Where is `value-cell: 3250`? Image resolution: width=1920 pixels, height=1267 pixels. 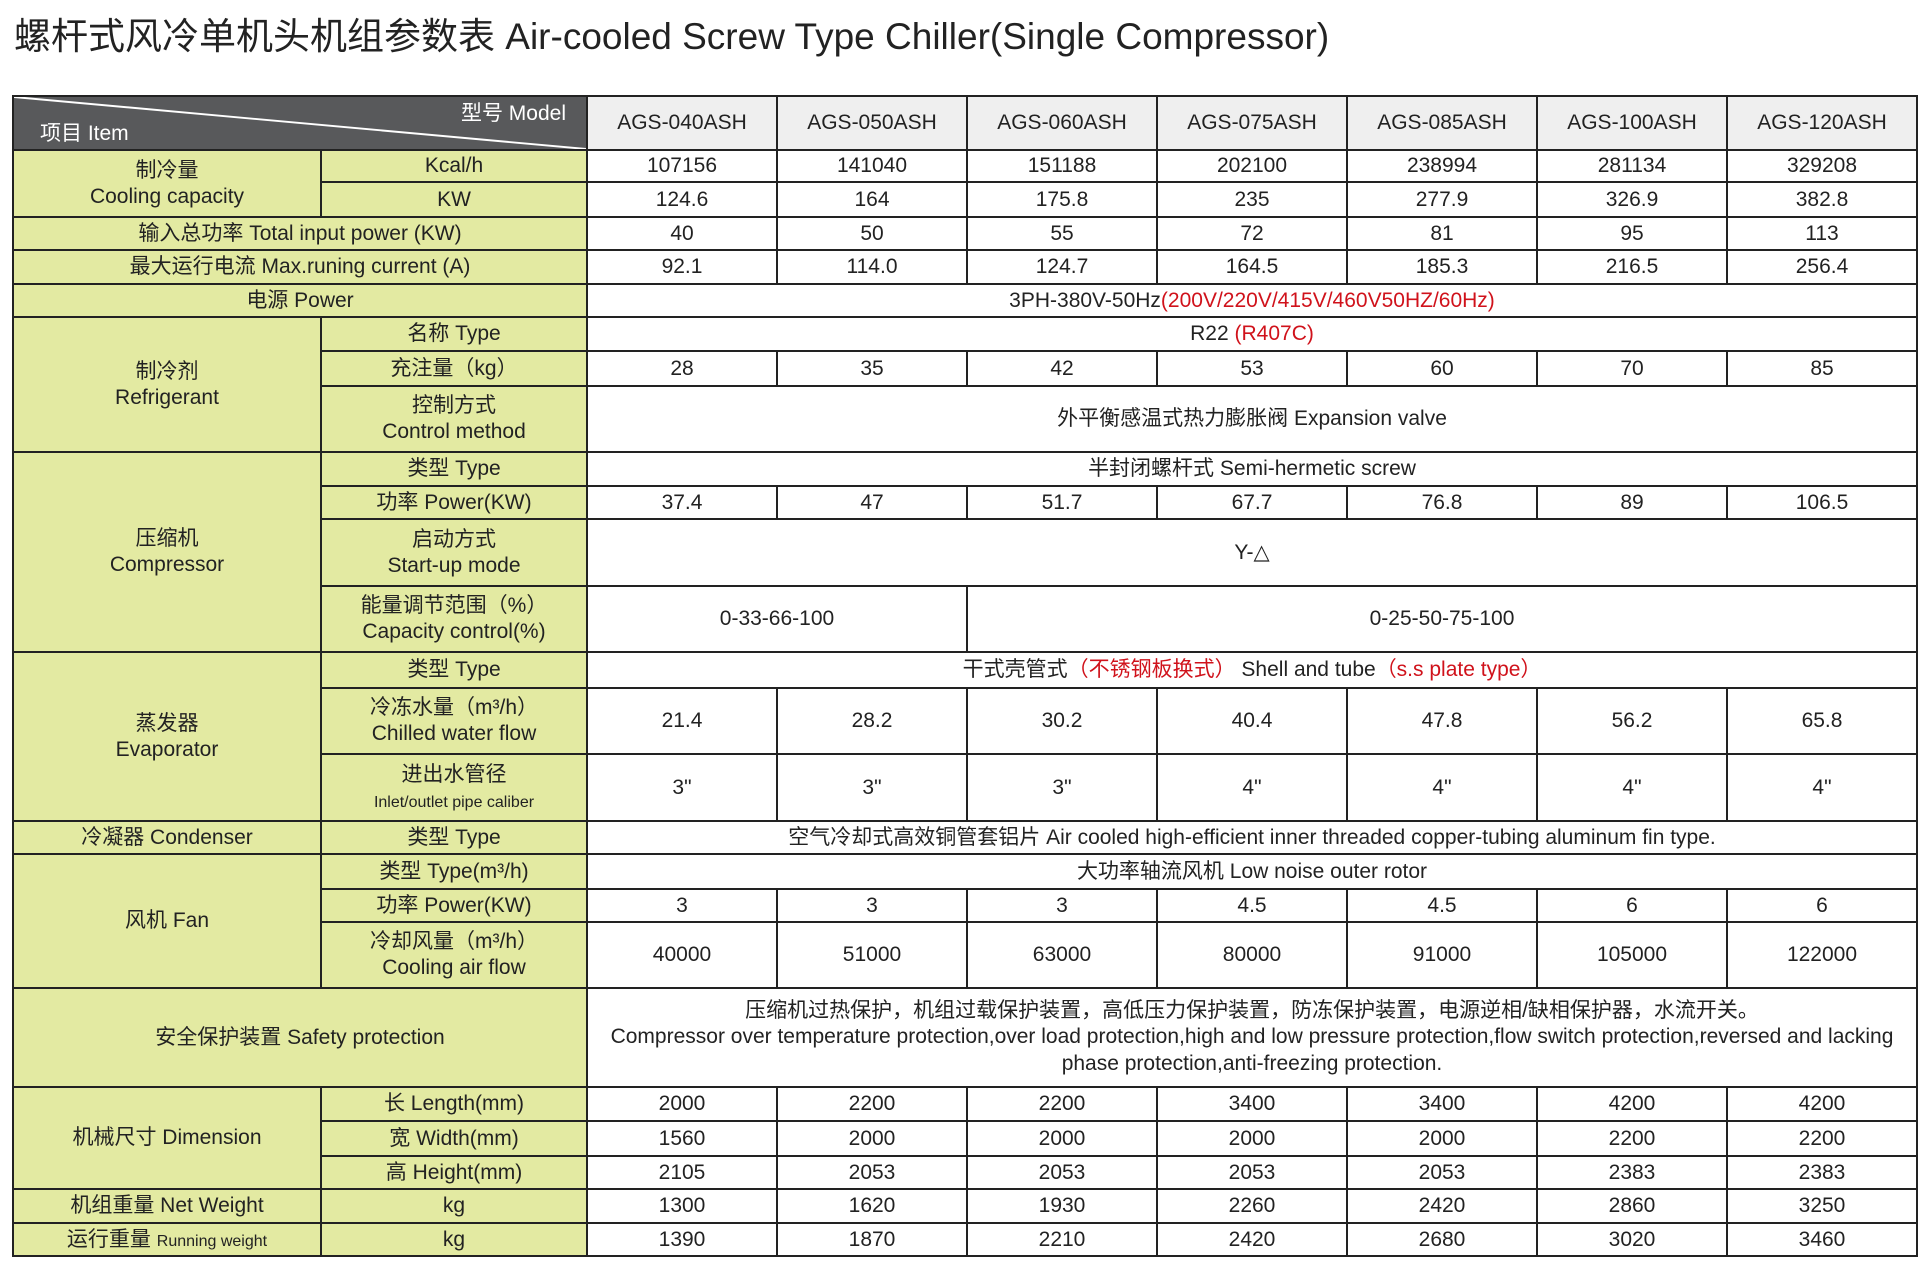 value-cell: 3250 is located at coordinates (1822, 1206).